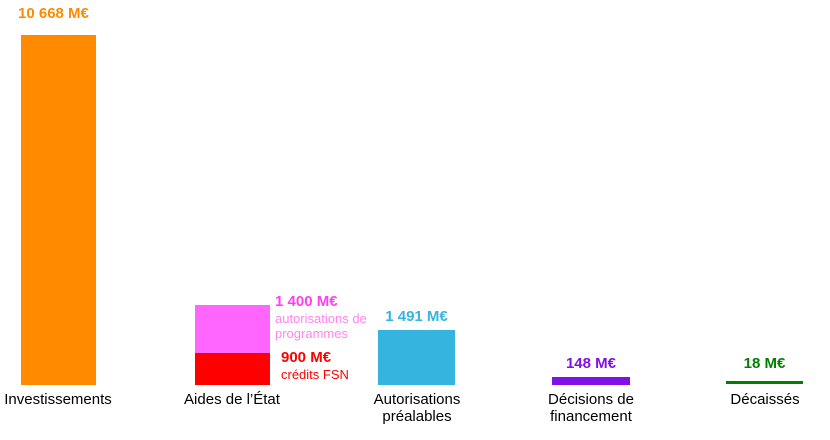  I want to click on bar-aides-credits-fsn, so click(232, 369).